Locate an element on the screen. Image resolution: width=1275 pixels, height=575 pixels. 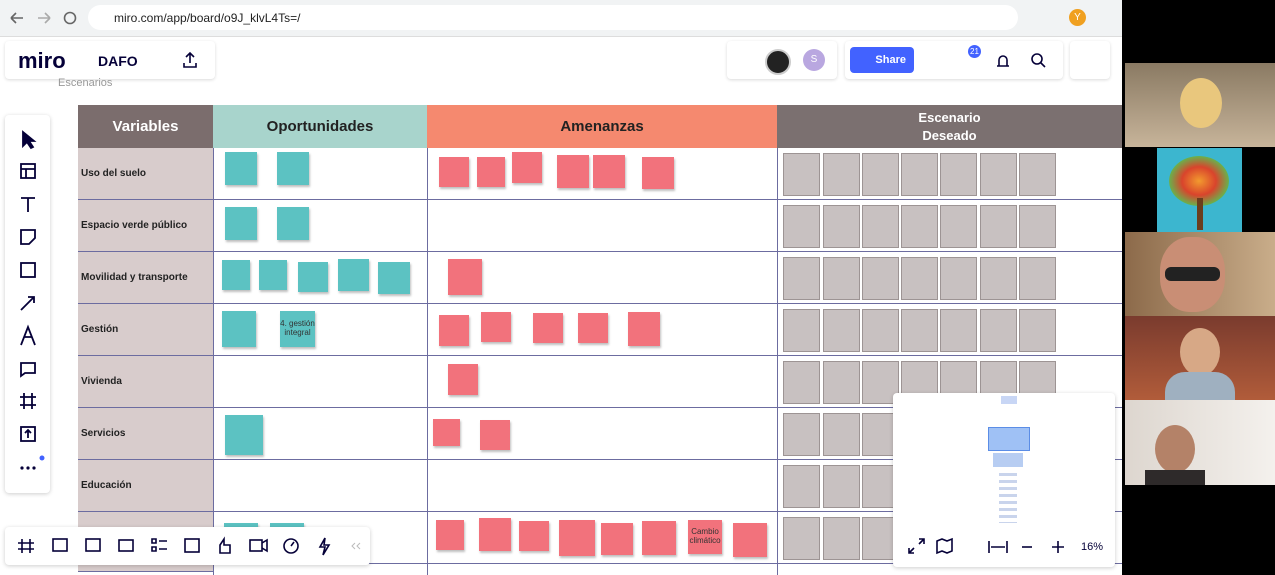
bottom-toolbar is located at coordinates (187, 546).